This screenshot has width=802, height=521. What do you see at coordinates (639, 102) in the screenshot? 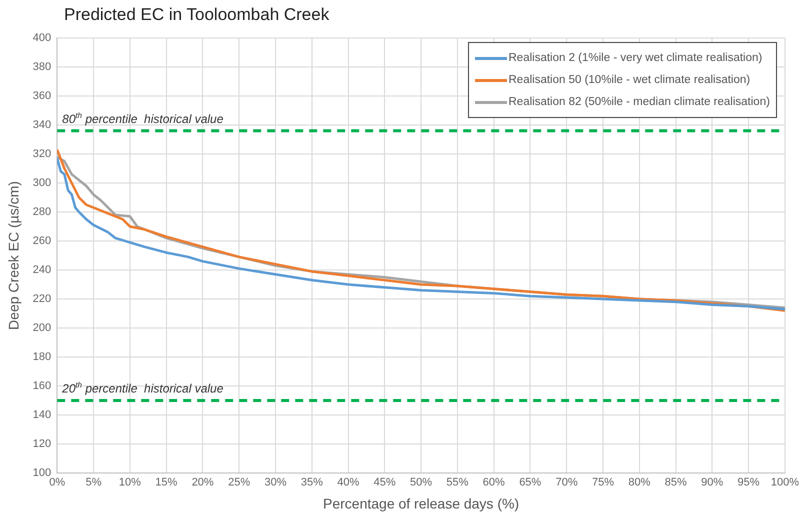
I see `legend-label: Realisation 82 (50%ile - median climate realisation)` at bounding box center [639, 102].